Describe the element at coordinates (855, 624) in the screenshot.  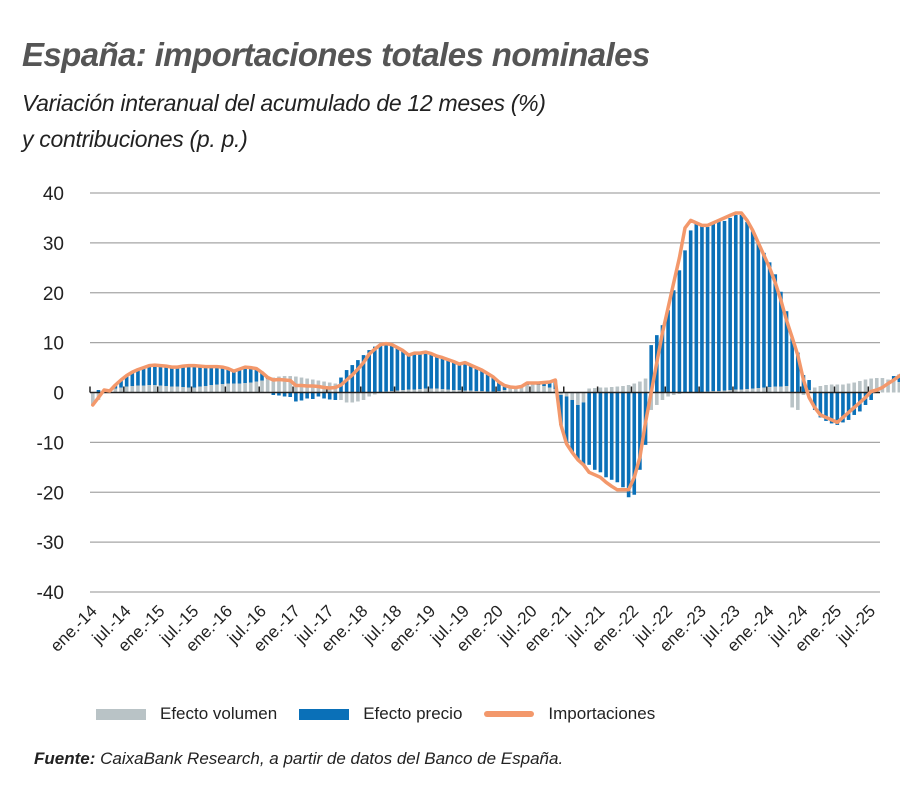
I see `x-tick-label: jul.-25` at that location.